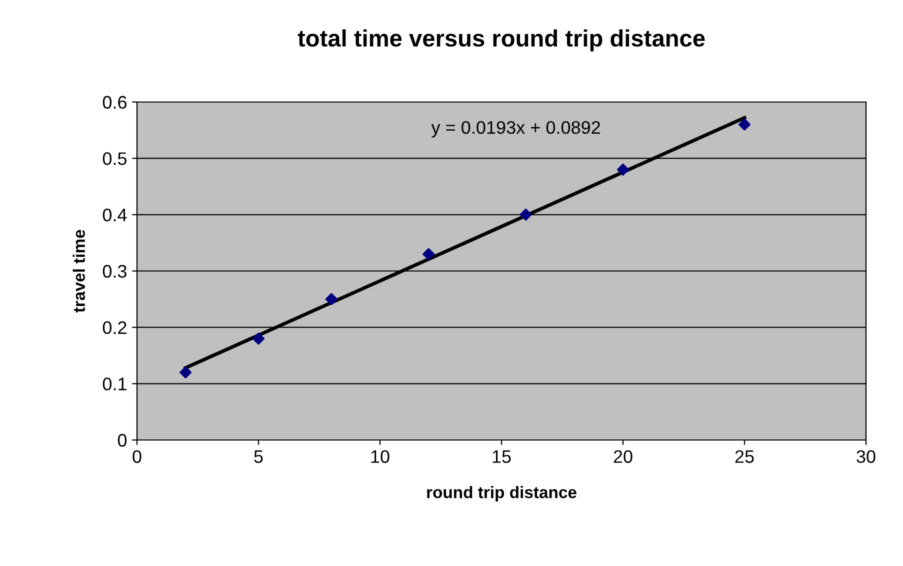 This screenshot has height=566, width=903. I want to click on x-tick-label: 15, so click(501, 456).